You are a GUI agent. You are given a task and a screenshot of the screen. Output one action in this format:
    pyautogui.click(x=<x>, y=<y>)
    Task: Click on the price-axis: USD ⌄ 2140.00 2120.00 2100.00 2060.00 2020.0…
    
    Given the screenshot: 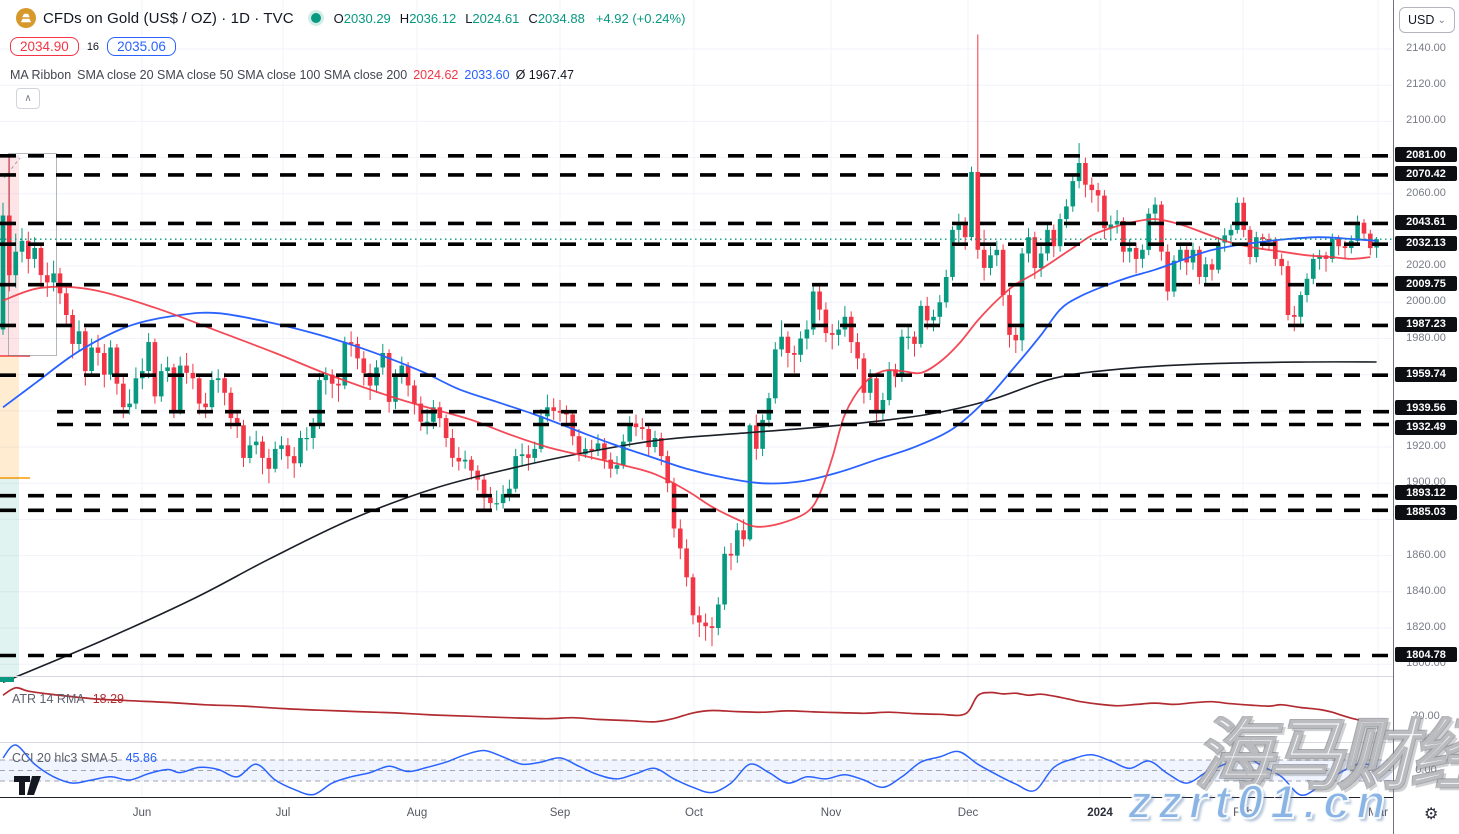 What is the action you would take?
    pyautogui.click(x=1426, y=417)
    